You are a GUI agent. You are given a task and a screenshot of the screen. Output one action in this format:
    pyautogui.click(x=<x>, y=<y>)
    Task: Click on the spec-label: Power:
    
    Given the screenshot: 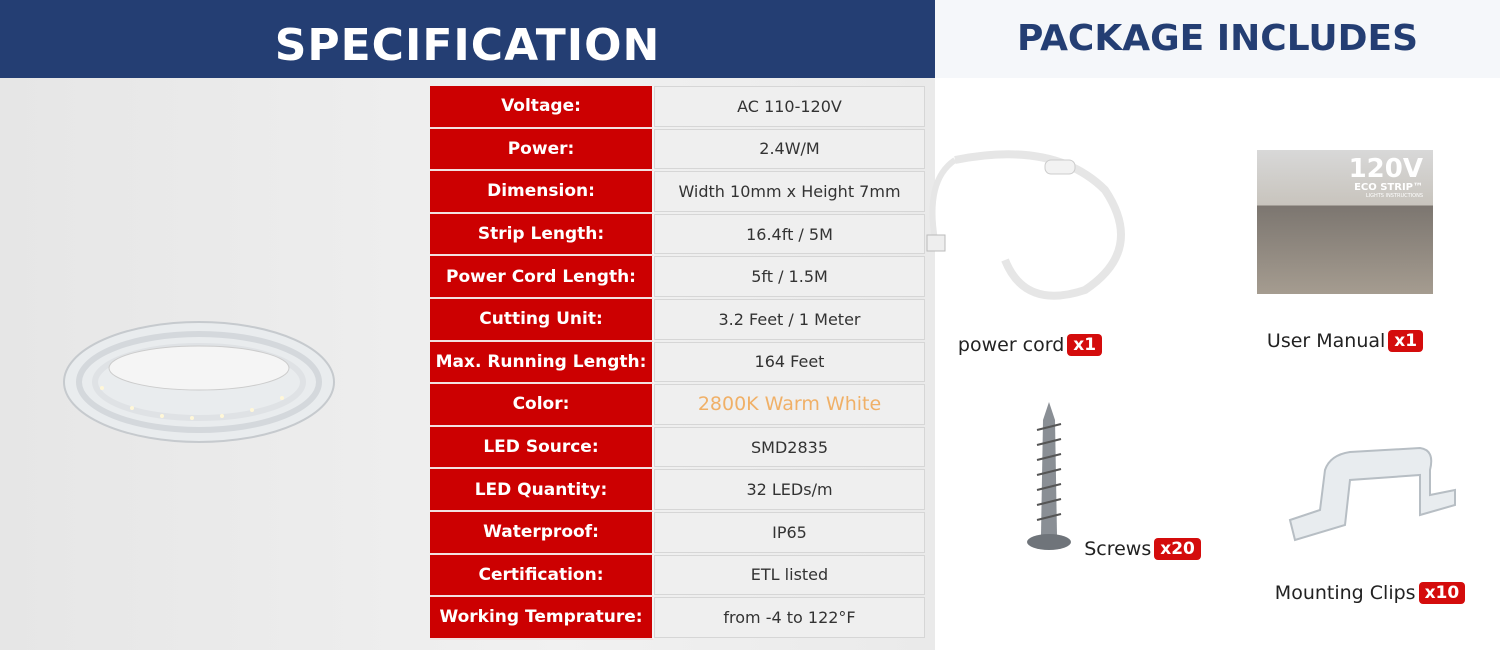 What is the action you would take?
    pyautogui.click(x=542, y=150)
    